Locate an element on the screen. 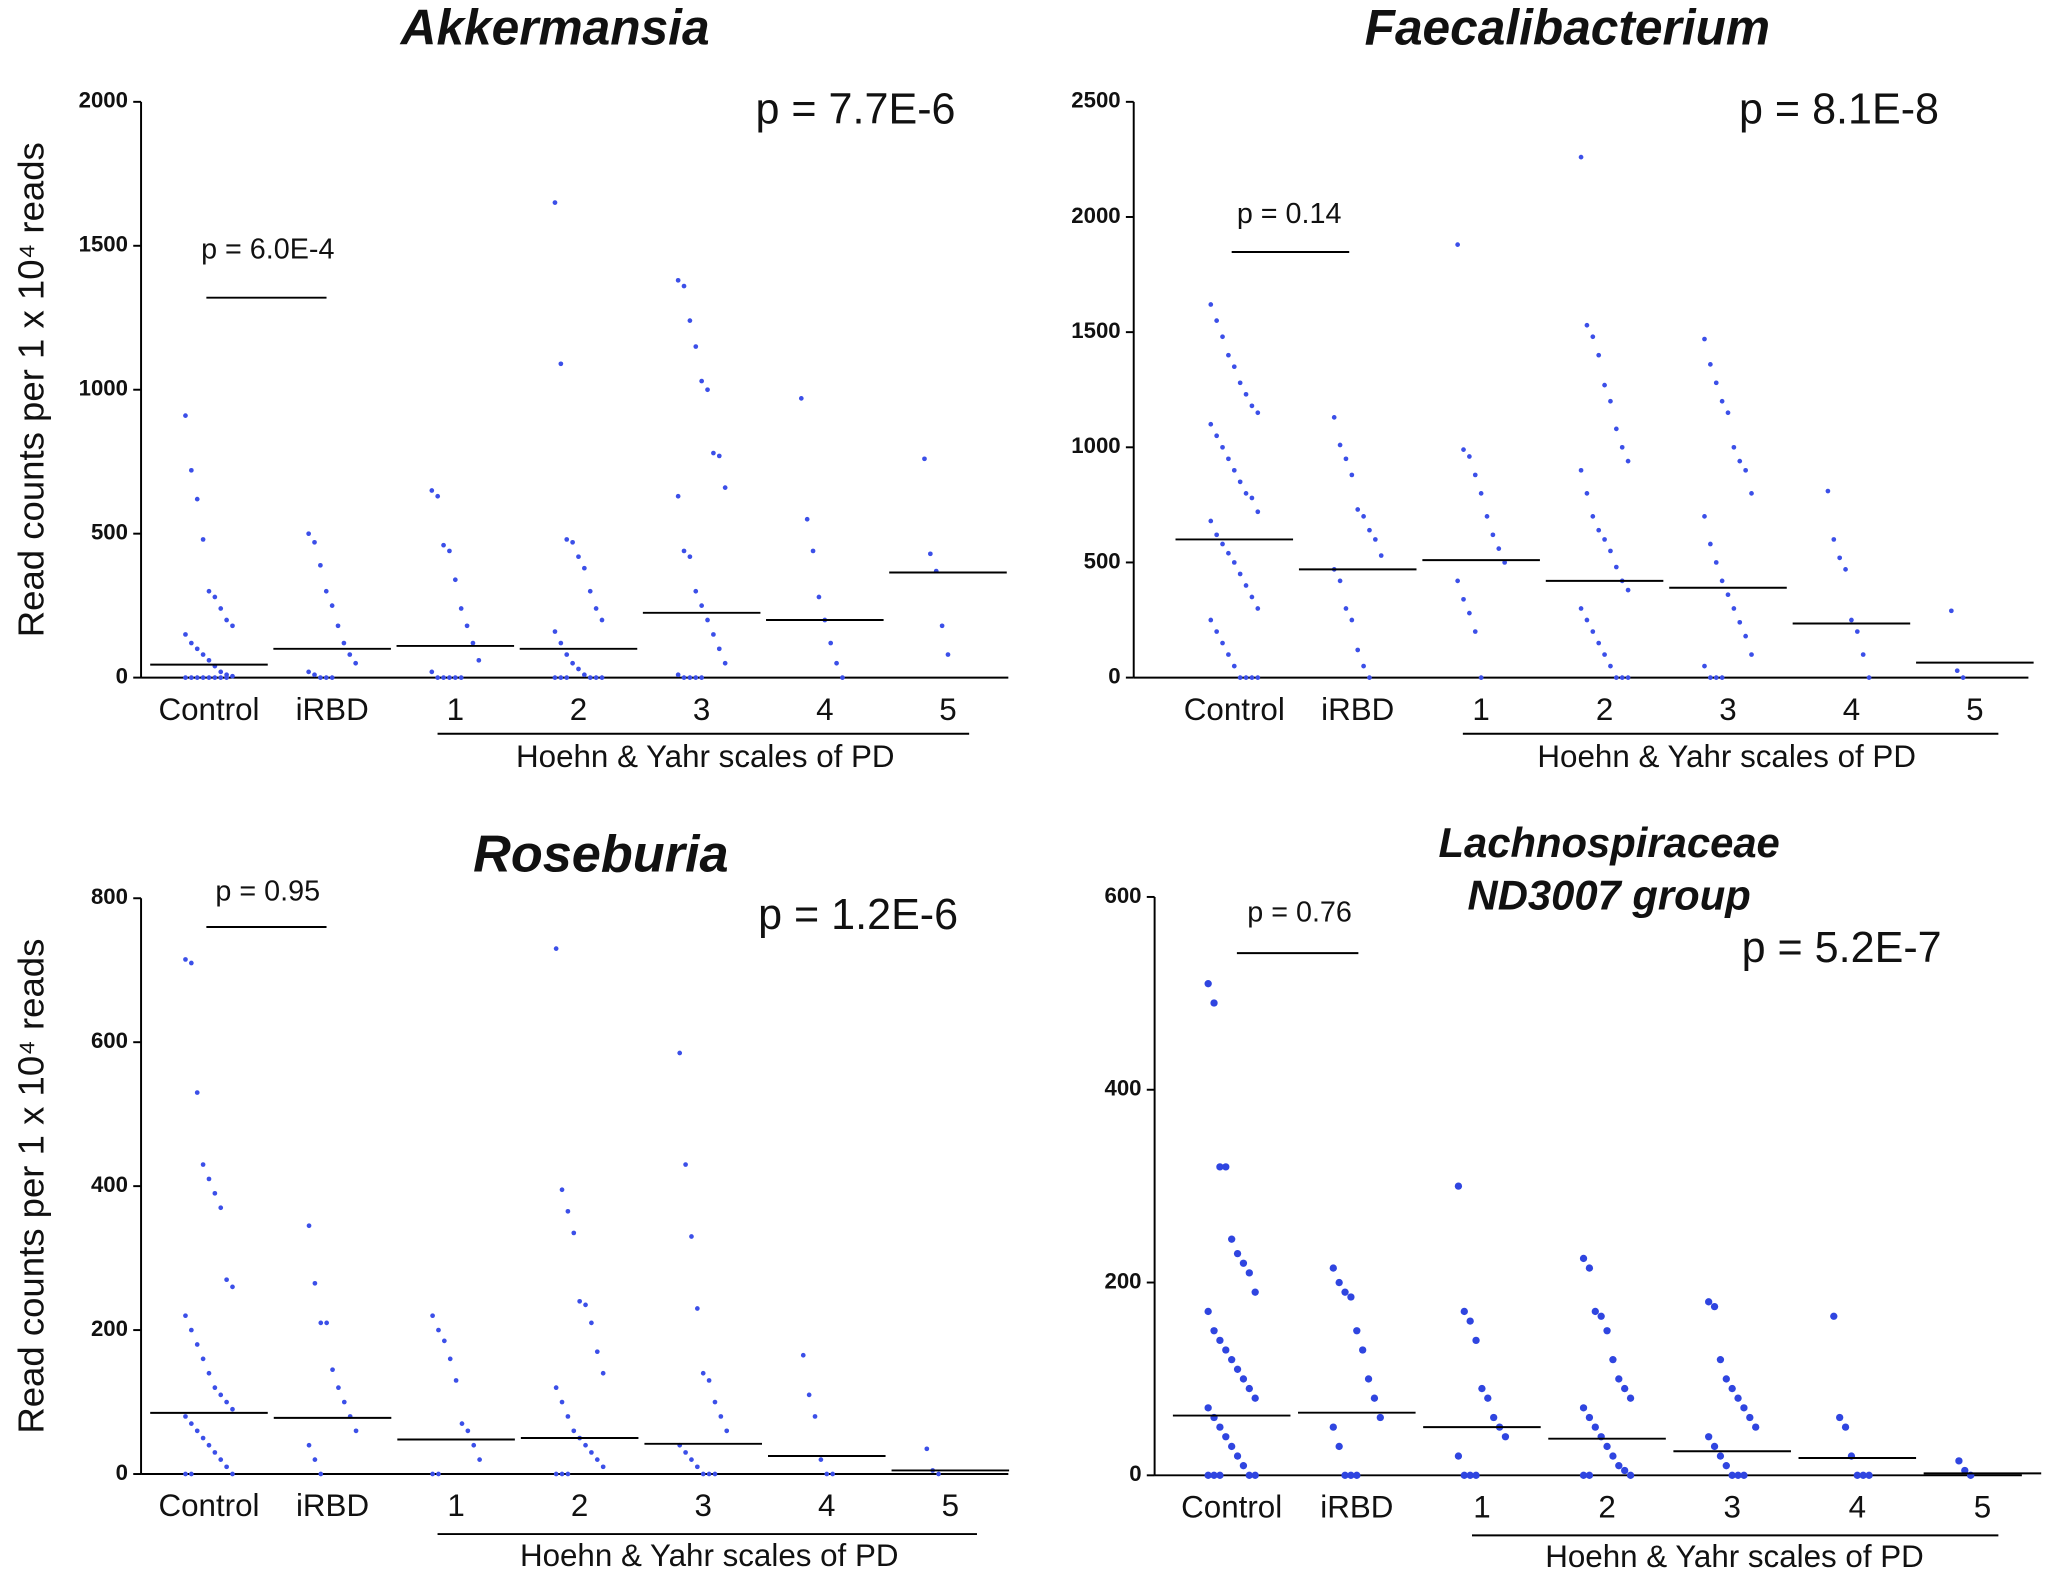 The width and height of the screenshot is (2048, 1585). x-tick-label: iRBD is located at coordinates (1357, 709).